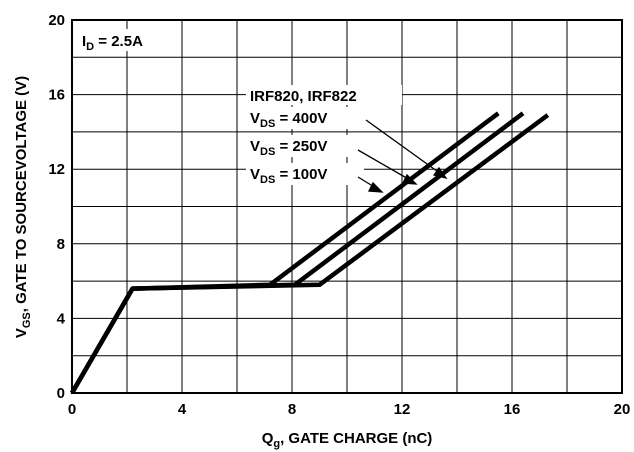  I want to click on arrow-250v, so click(384, 165).